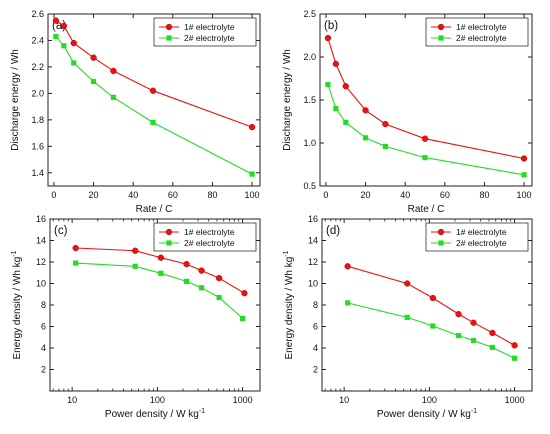 This screenshot has width=550, height=434. Describe the element at coordinates (37, 173) in the screenshot. I see `y-tick-label: 1.4` at that location.